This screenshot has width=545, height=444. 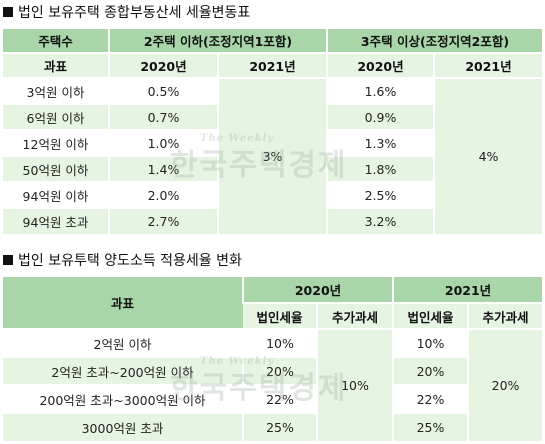 What do you see at coordinates (380, 220) in the screenshot?
I see `rate-group2-2020: 3.2%` at bounding box center [380, 220].